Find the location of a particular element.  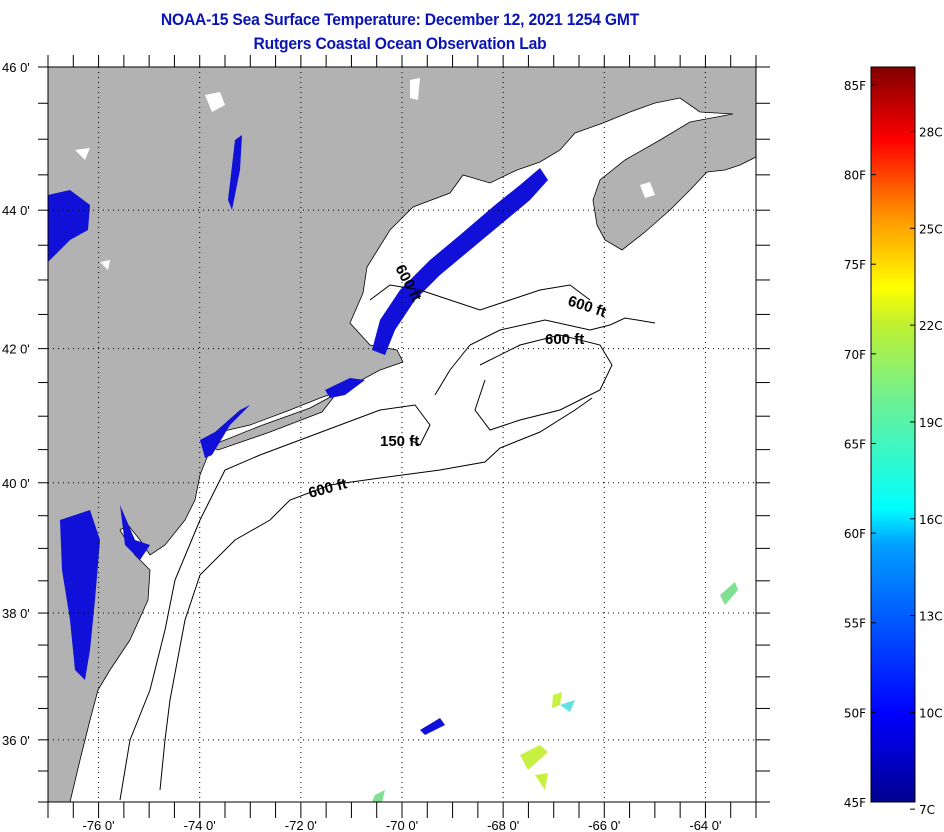

lon-label: -76 0' is located at coordinates (99, 825).